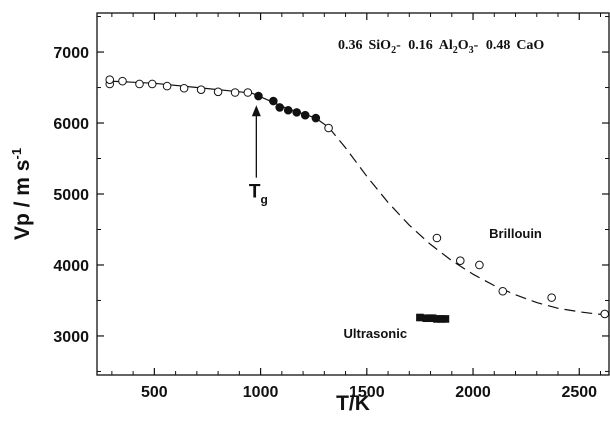 Image resolution: width=610 pixels, height=423 pixels. Describe the element at coordinates (261, 392) in the screenshot. I see `x-tick-label: 1000` at that location.